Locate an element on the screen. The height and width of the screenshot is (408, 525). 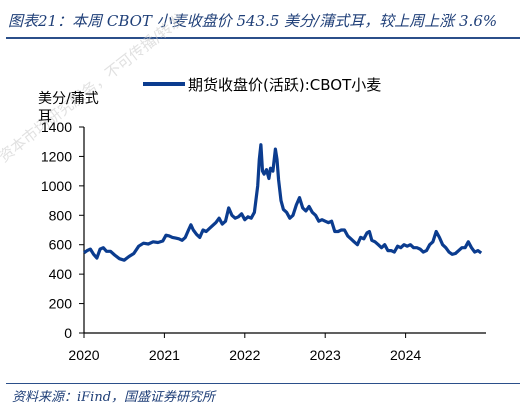
x-tick-label: 2020 is located at coordinates (83, 355).